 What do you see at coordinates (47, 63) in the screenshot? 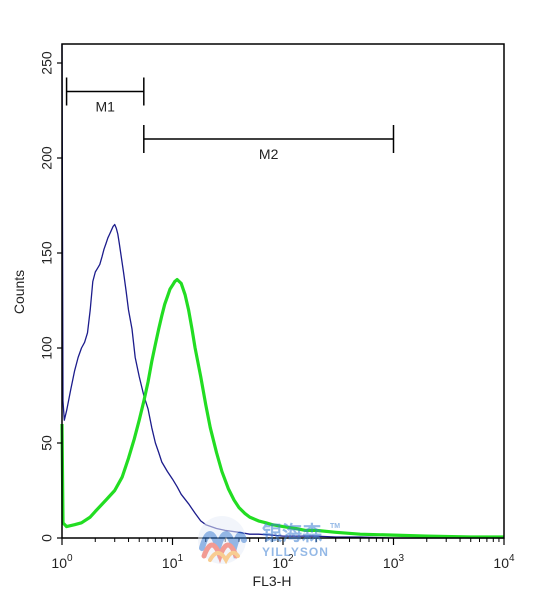
I see `y-tick-label: 250` at bounding box center [47, 63].